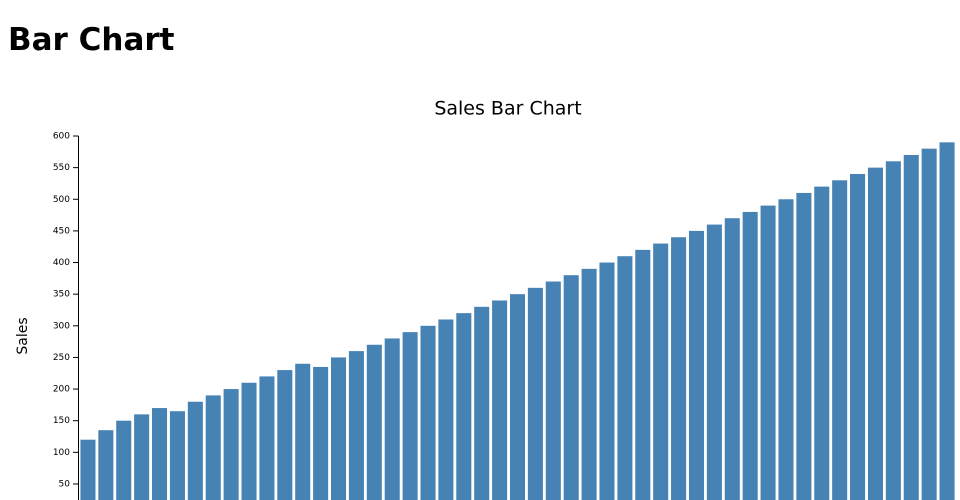 This screenshot has height=500, width=960. What do you see at coordinates (65, 484) in the screenshot?
I see `y-tick-label: 50` at bounding box center [65, 484].